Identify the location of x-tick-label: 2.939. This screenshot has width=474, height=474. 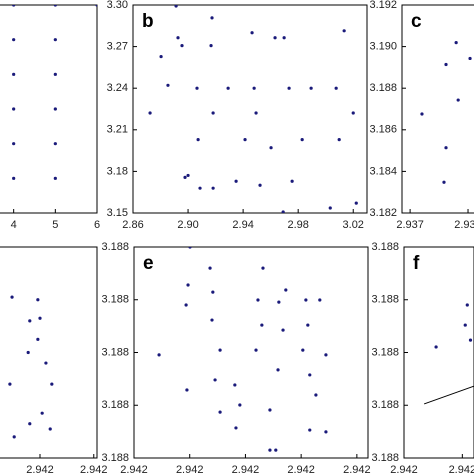
(464, 225).